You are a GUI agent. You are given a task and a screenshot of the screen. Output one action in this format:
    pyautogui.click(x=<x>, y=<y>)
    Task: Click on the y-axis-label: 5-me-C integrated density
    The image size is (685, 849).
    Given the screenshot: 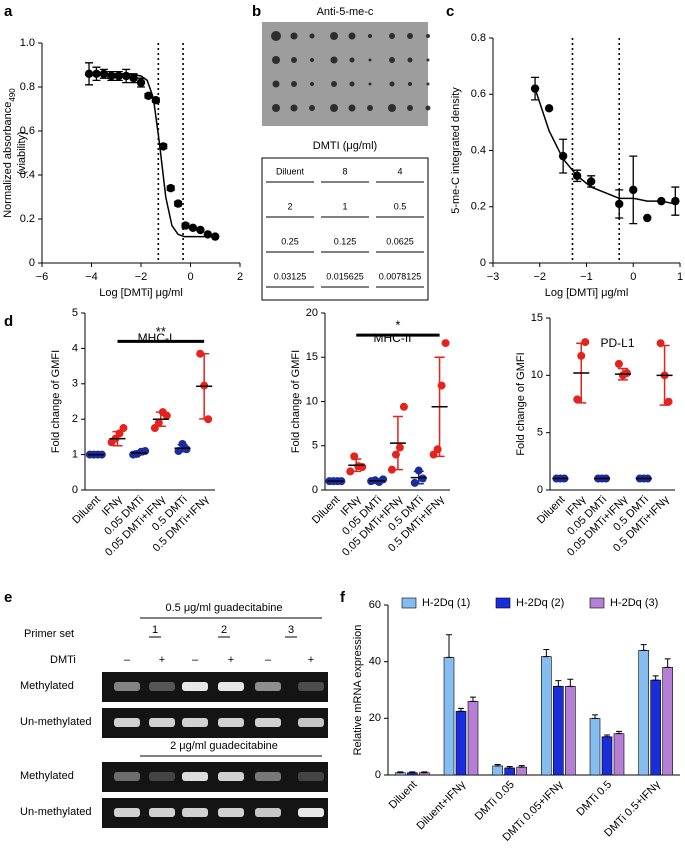 What is the action you would take?
    pyautogui.click(x=456, y=150)
    